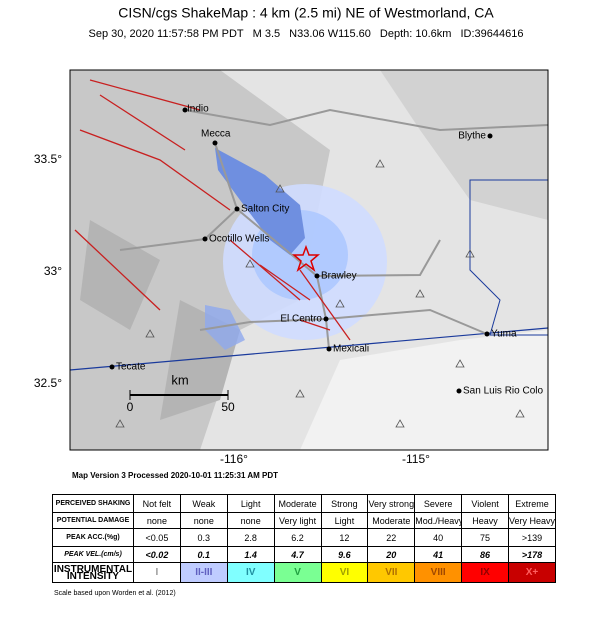 The image size is (612, 623). Describe the element at coordinates (48, 383) in the screenshot. I see `lat-label: 32.5°` at that location.